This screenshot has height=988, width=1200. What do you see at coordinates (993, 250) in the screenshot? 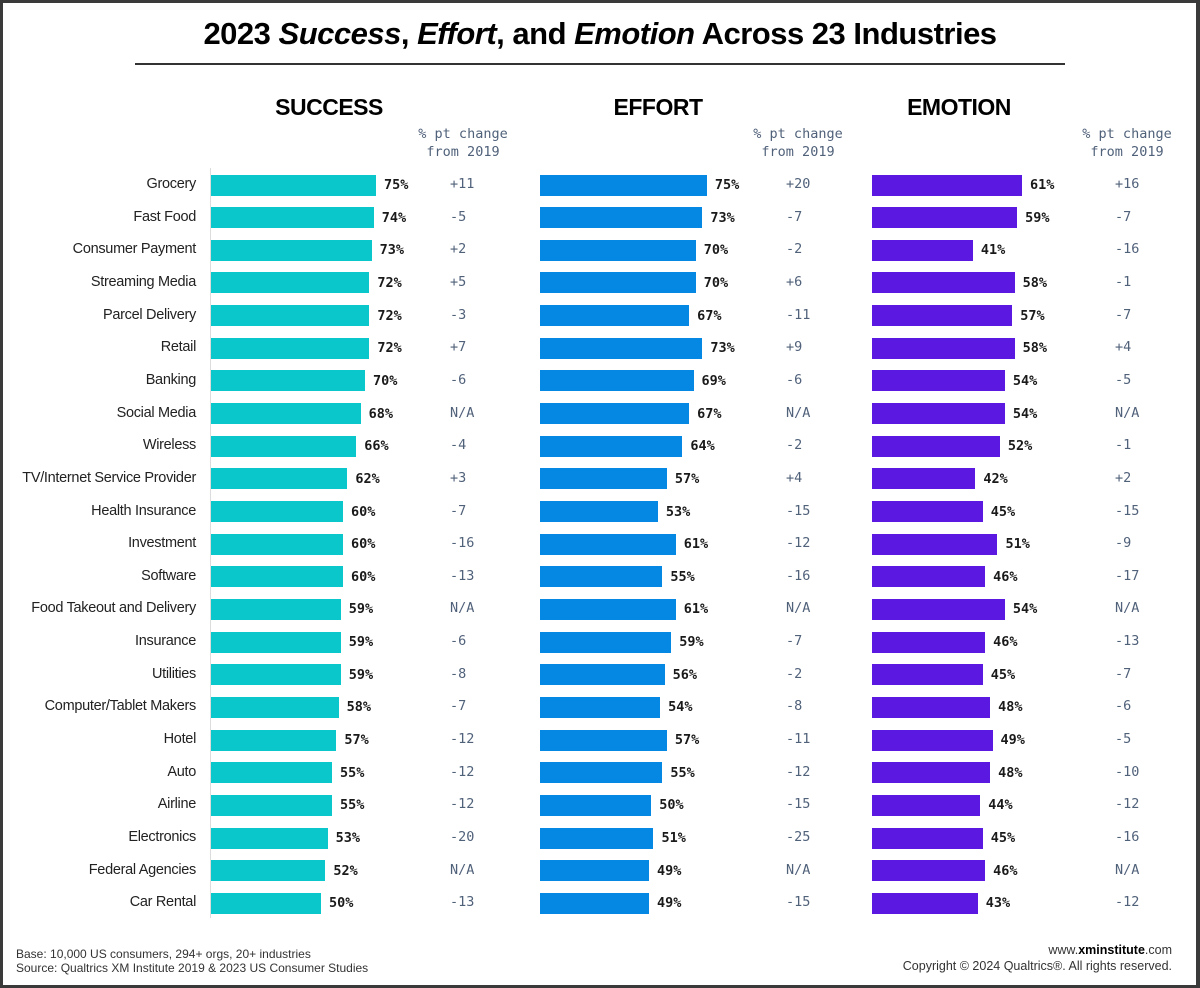
I see `emotion-value-label: 41%` at bounding box center [993, 250].